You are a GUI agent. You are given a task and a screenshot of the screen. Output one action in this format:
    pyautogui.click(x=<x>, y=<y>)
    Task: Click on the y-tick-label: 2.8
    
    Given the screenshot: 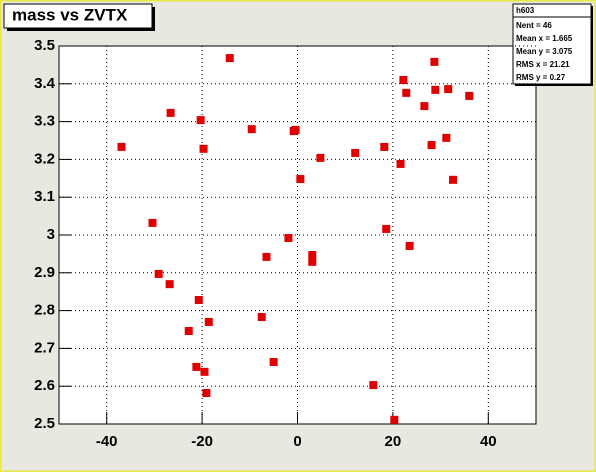 What is the action you would take?
    pyautogui.click(x=44, y=310)
    